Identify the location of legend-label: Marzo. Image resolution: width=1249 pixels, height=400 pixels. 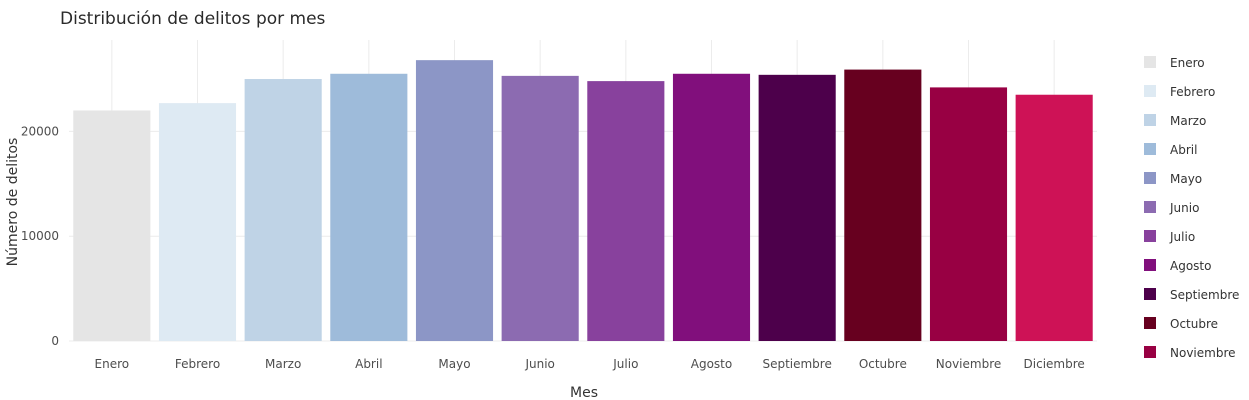
(1188, 121).